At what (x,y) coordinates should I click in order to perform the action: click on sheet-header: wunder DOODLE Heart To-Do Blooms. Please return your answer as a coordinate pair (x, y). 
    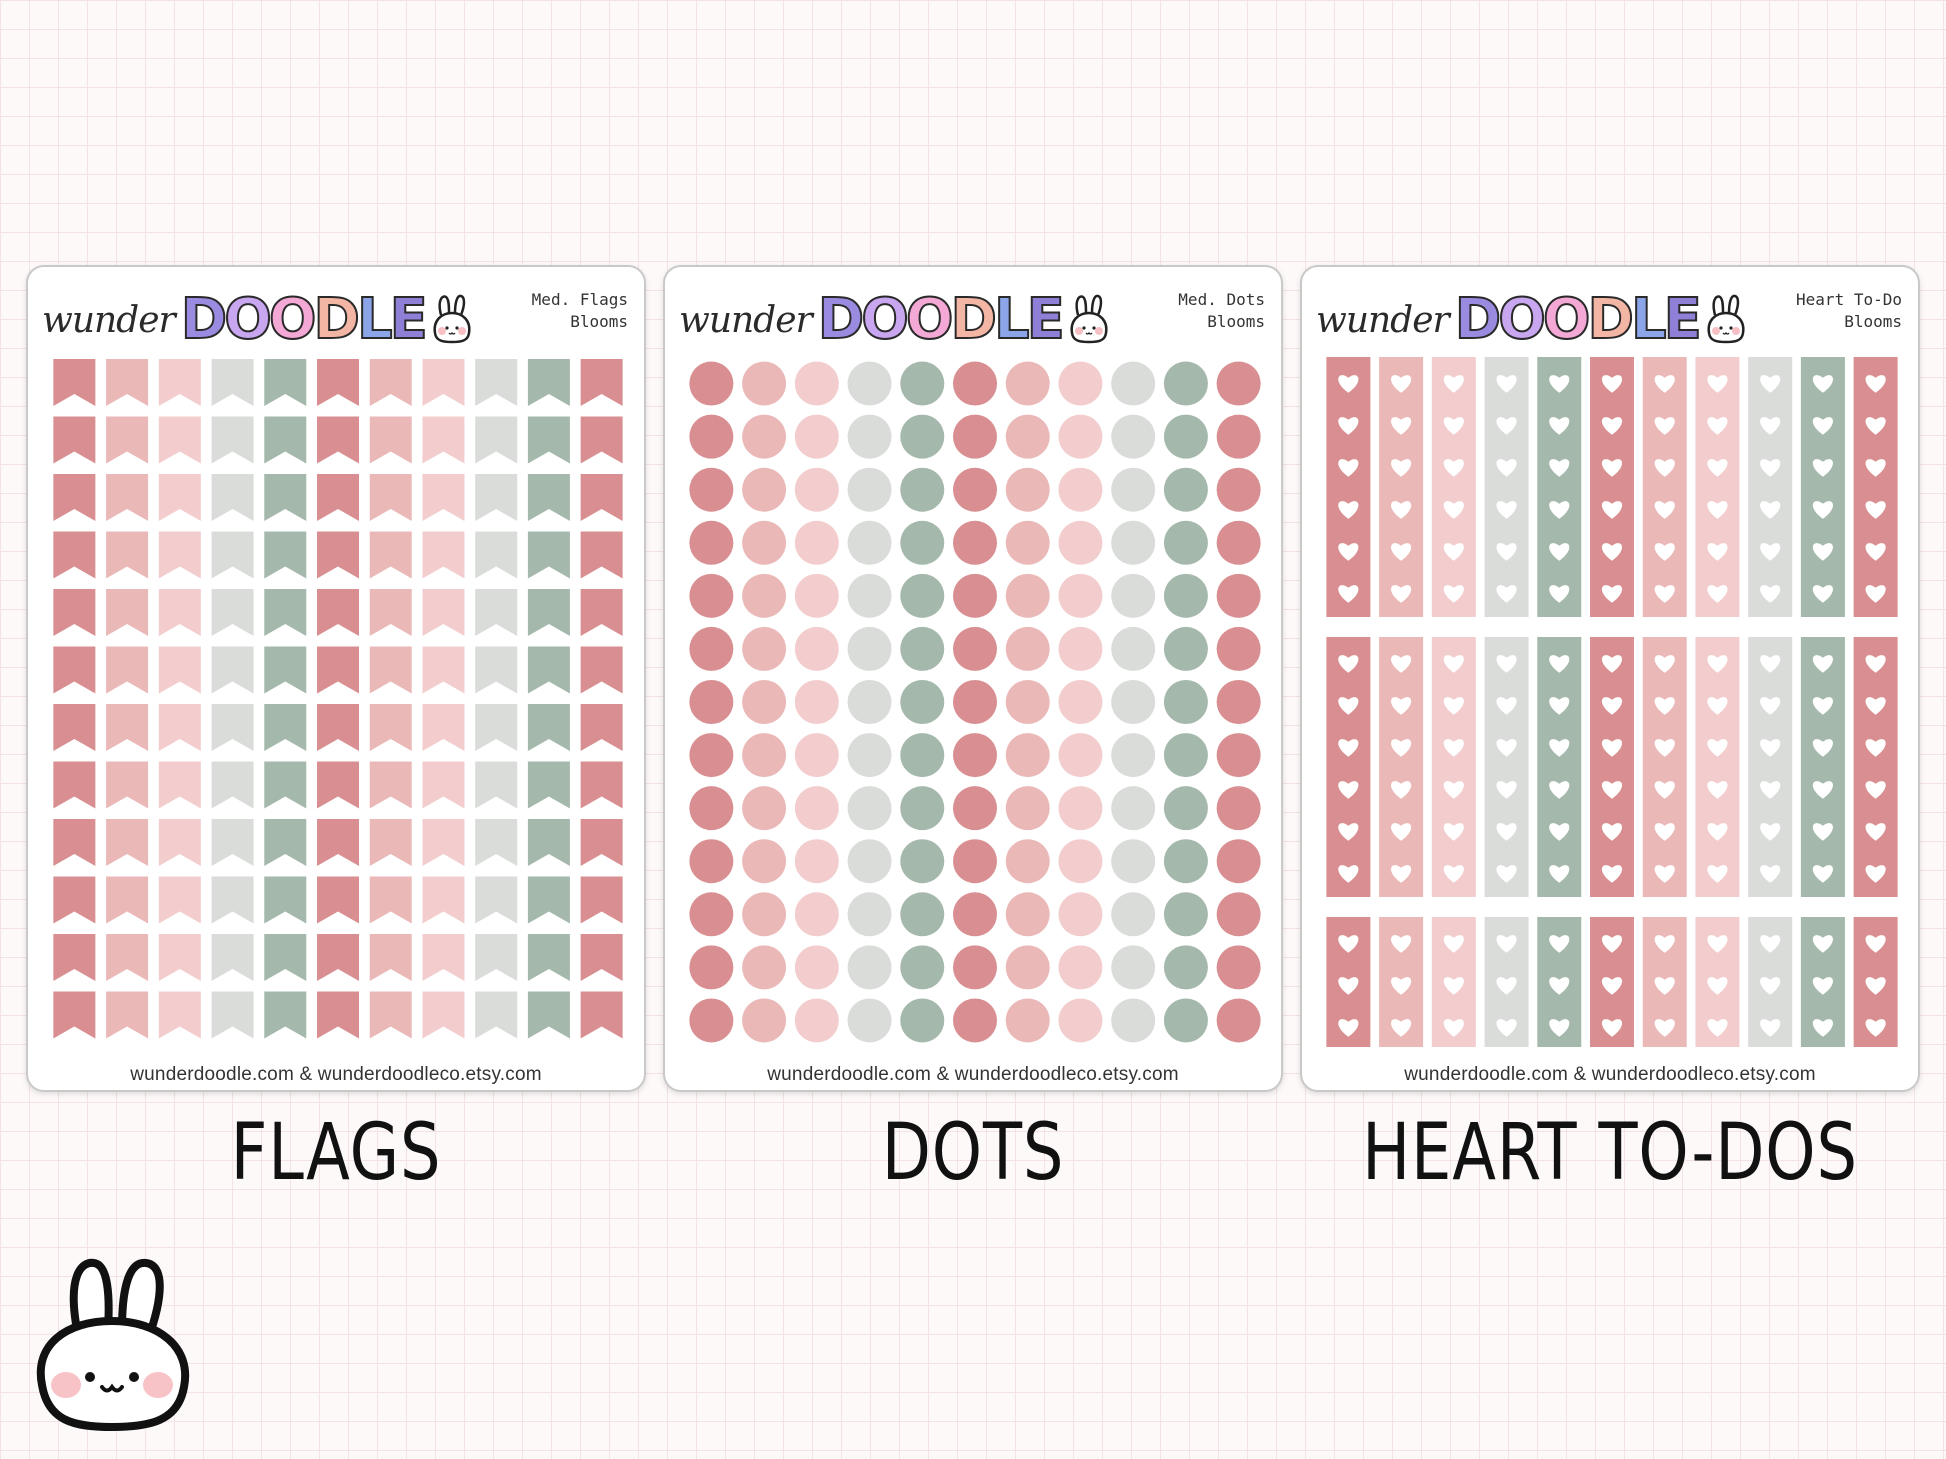
    Looking at the image, I should click on (1609, 313).